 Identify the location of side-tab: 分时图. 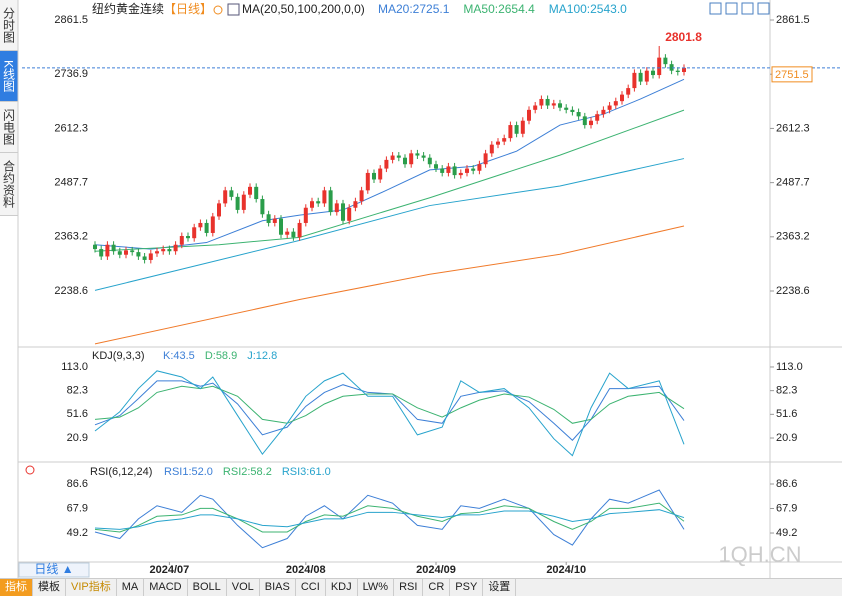
(9, 25).